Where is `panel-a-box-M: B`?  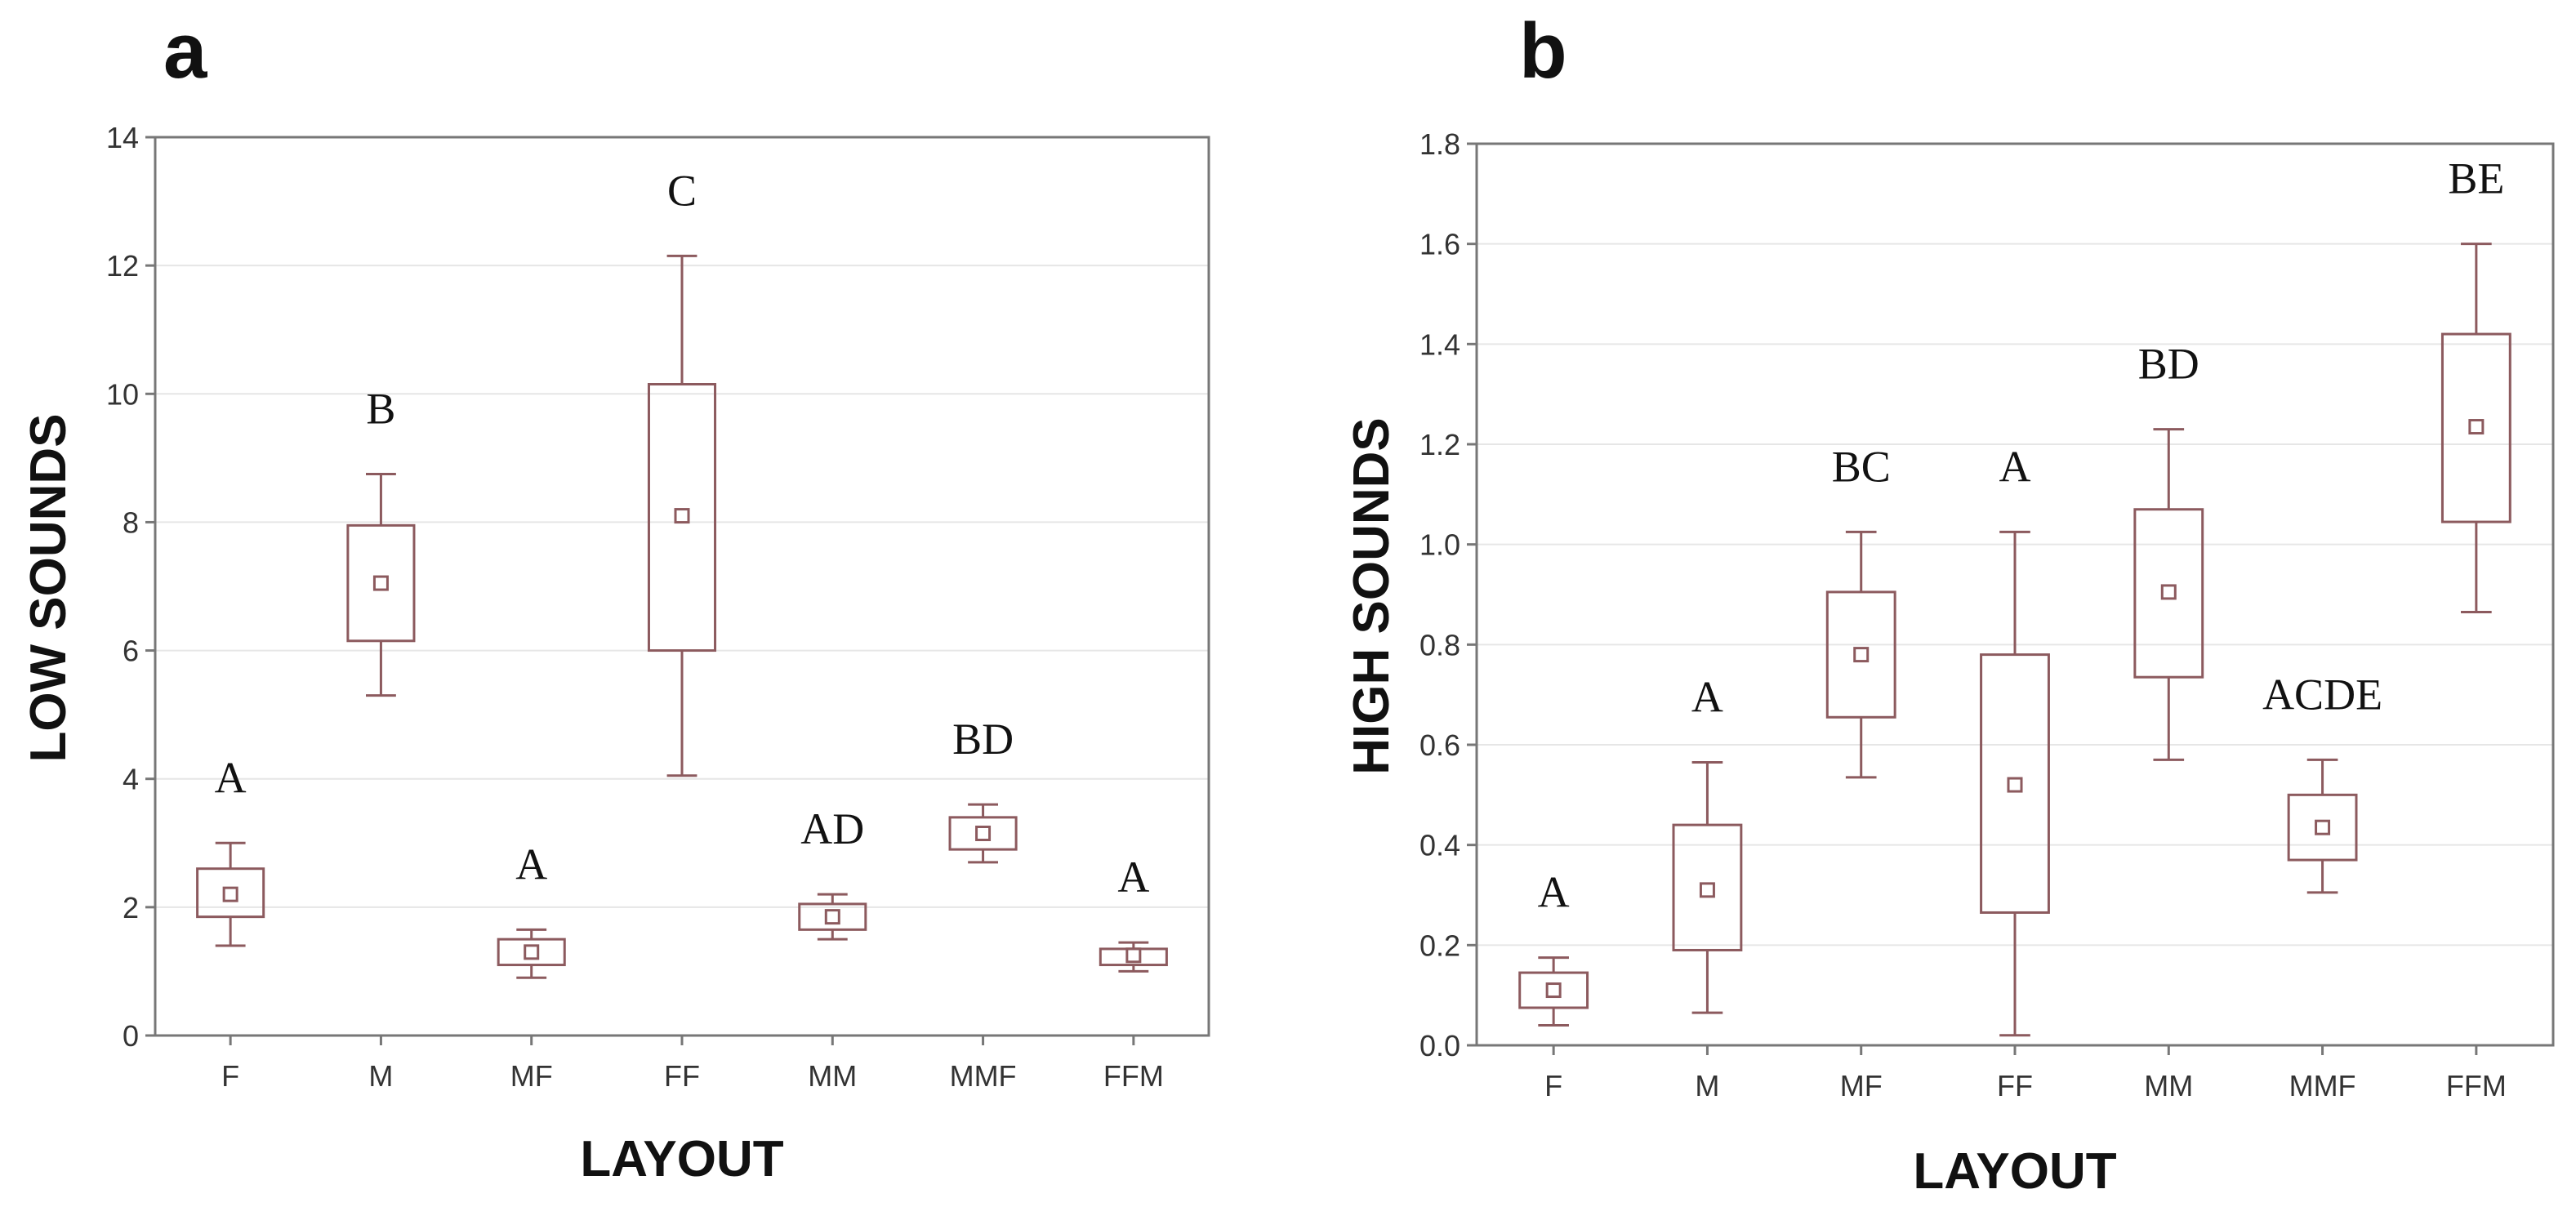 panel-a-box-M: B is located at coordinates (381, 541).